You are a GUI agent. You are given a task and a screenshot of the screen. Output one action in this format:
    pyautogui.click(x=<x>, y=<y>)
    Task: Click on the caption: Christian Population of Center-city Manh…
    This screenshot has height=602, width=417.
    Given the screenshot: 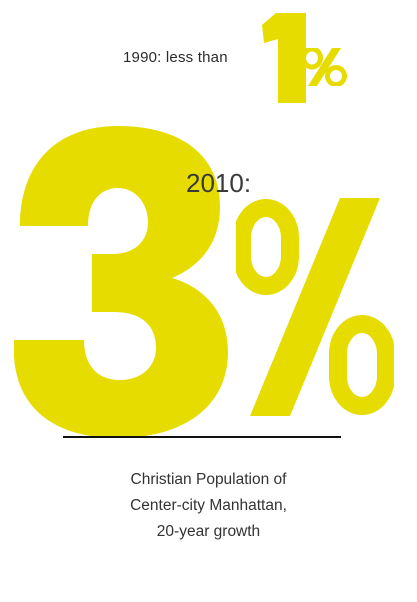 What is the action you would take?
    pyautogui.click(x=208, y=506)
    